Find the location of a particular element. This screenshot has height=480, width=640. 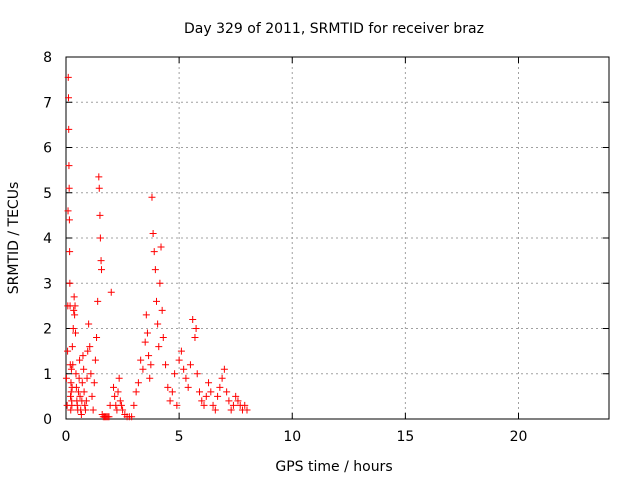

y-tick-label: 0 is located at coordinates (47, 420).